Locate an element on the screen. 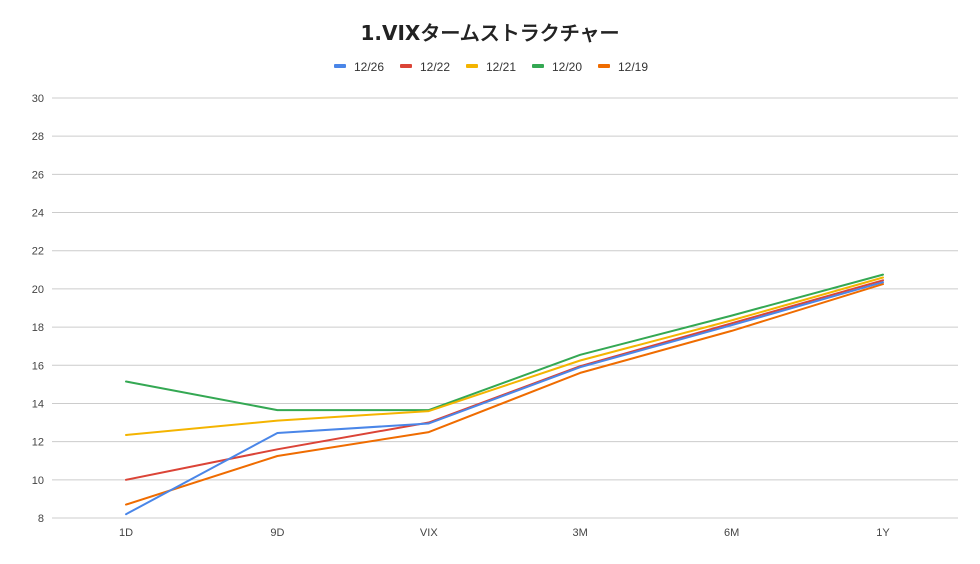 This screenshot has width=980, height=564. legend-label: 12/26 is located at coordinates (369, 67).